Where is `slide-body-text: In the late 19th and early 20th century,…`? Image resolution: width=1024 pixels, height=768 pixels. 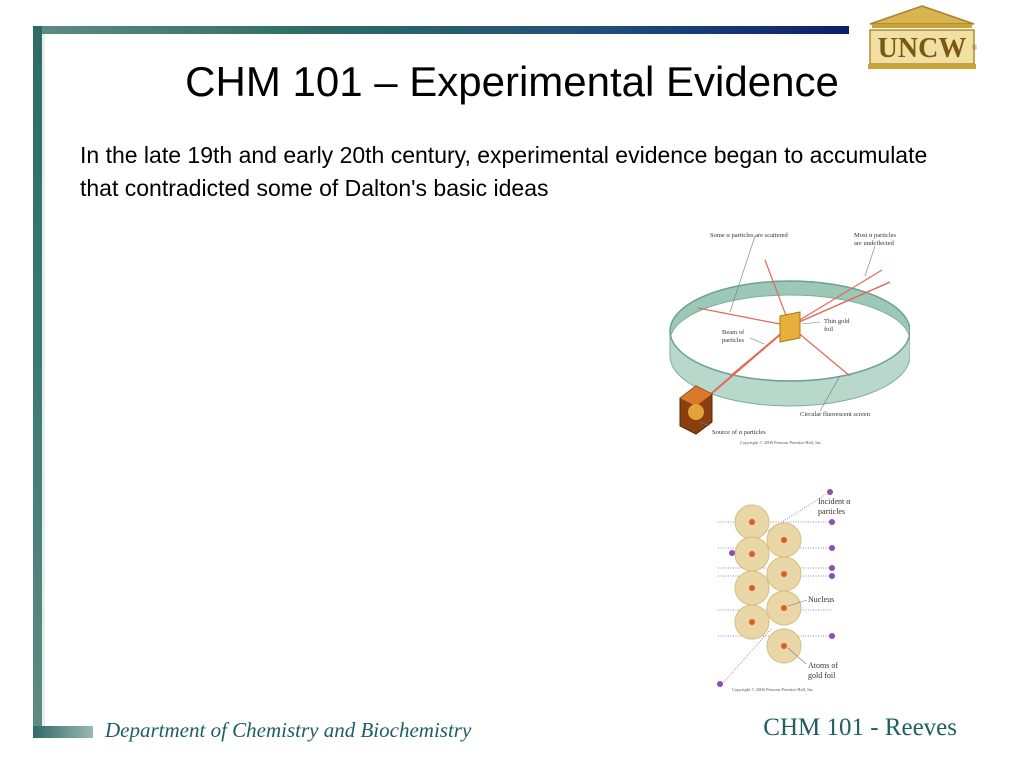
slide-body-text: In the late 19th and early 20th century,… is located at coordinates (504, 171).